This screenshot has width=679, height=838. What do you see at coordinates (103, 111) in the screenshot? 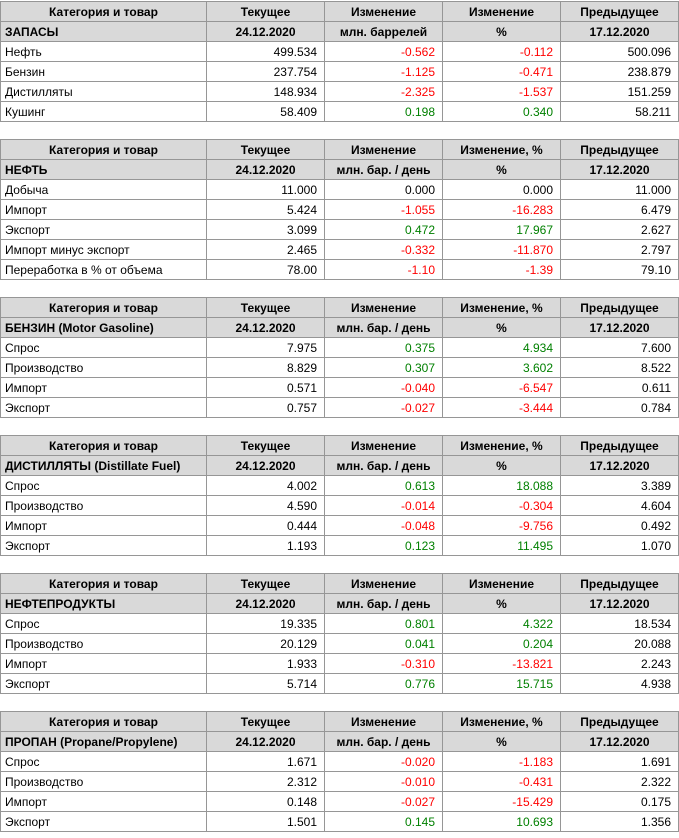
I see `row-label: Кушинг` at bounding box center [103, 111].